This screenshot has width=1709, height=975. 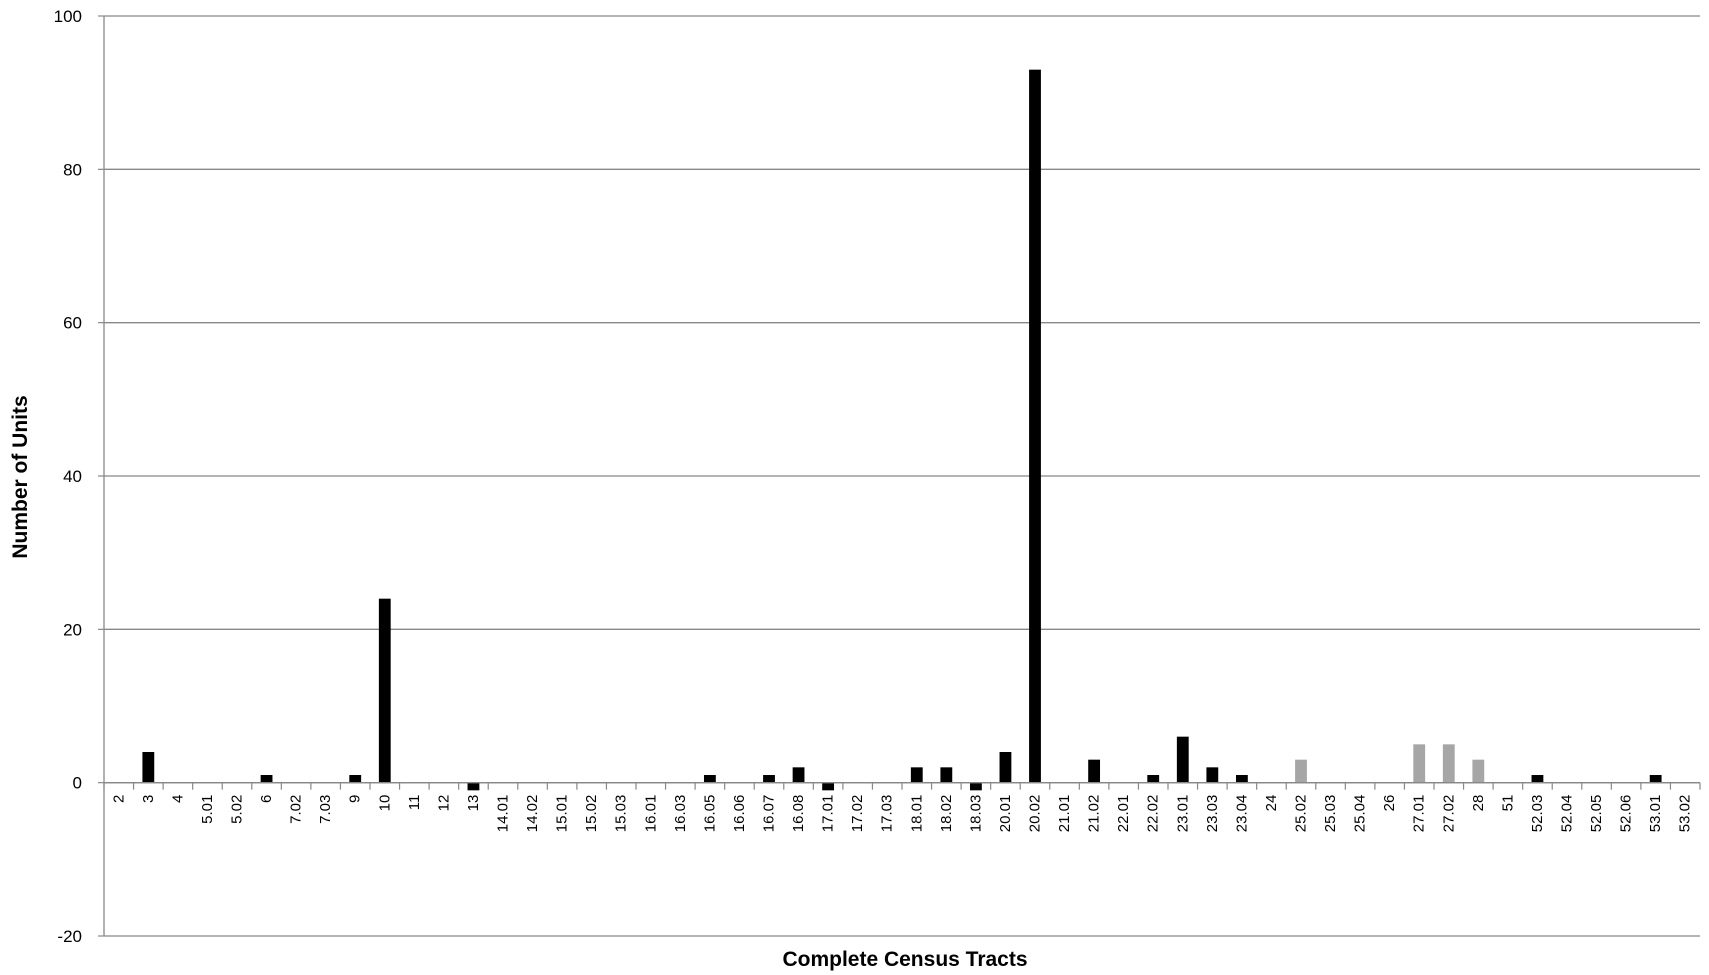 What do you see at coordinates (946, 775) in the screenshot?
I see `bar-18.02` at bounding box center [946, 775].